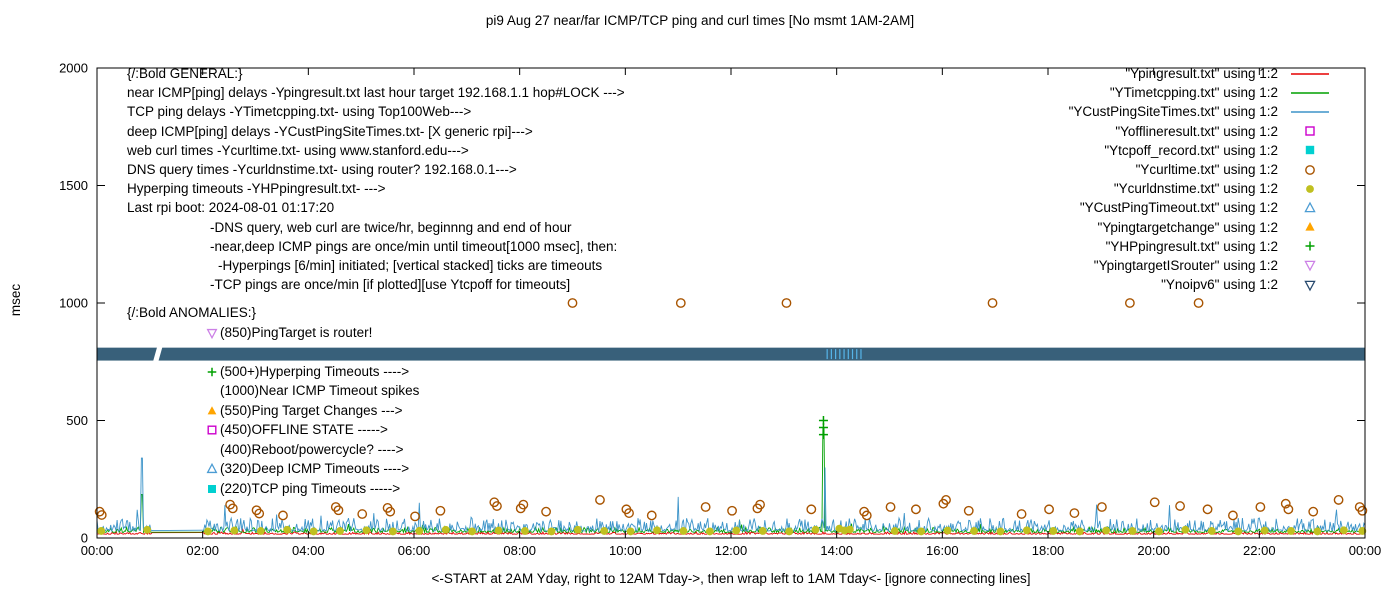  I want to click on x-tick-label: 22:00, so click(1259, 550).